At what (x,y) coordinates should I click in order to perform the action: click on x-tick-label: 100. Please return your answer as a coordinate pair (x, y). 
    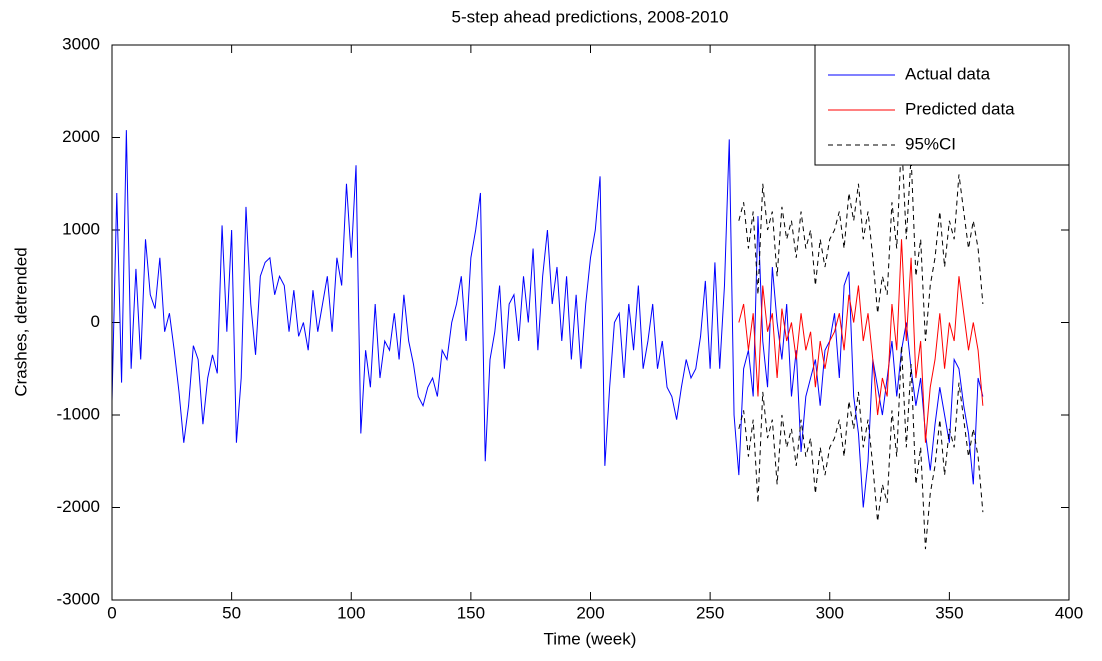
    Looking at the image, I should click on (351, 612).